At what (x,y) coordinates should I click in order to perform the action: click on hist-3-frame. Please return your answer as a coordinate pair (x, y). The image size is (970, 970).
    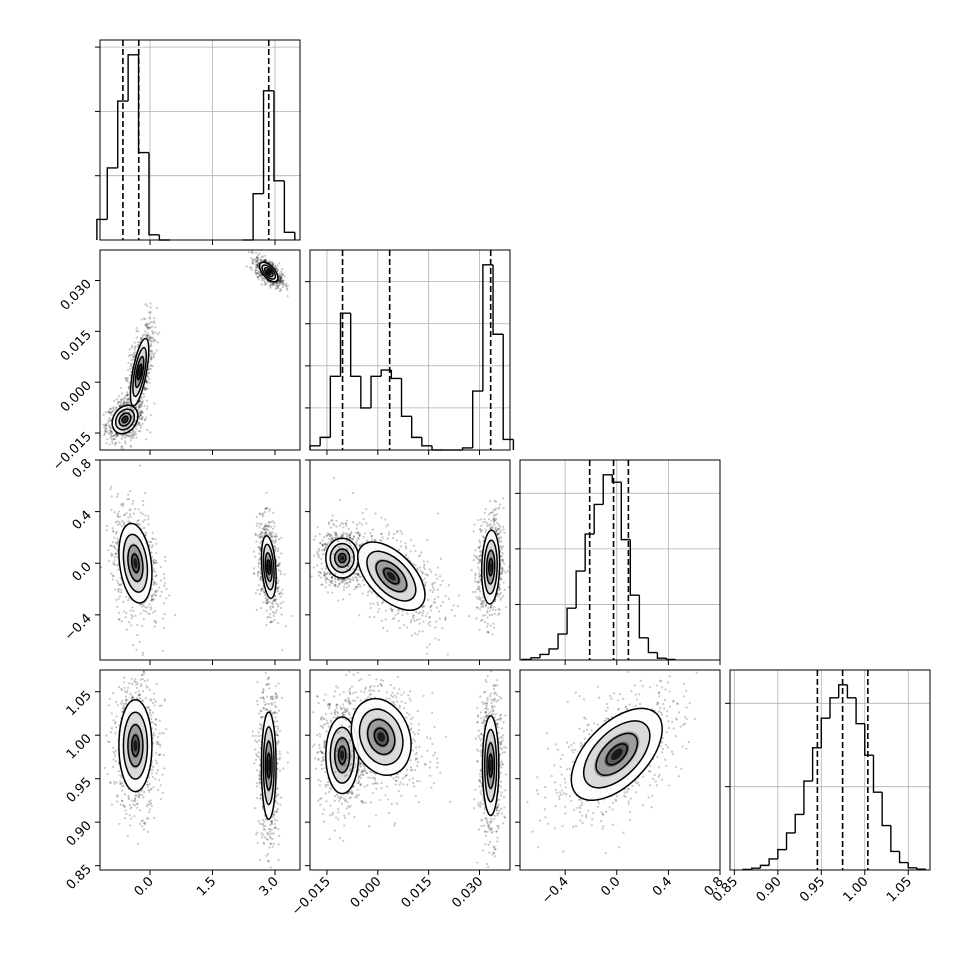
    Looking at the image, I should click on (830, 770).